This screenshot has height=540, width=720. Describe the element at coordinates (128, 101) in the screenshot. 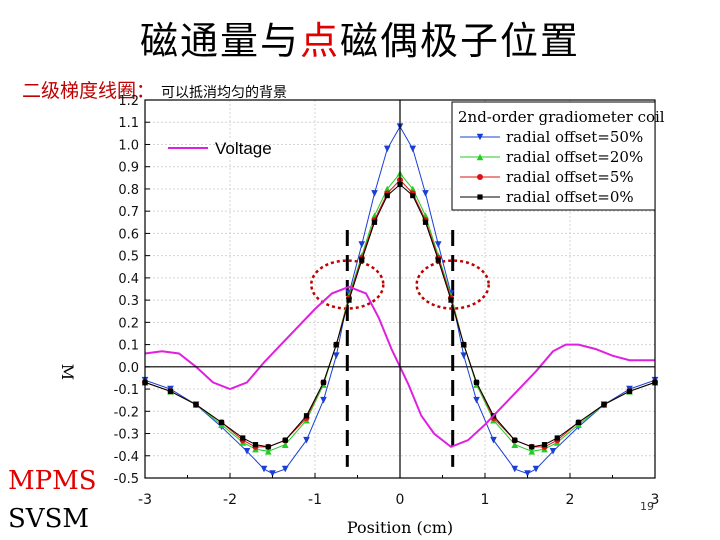

I see `y-tick-label: 1.2` at that location.